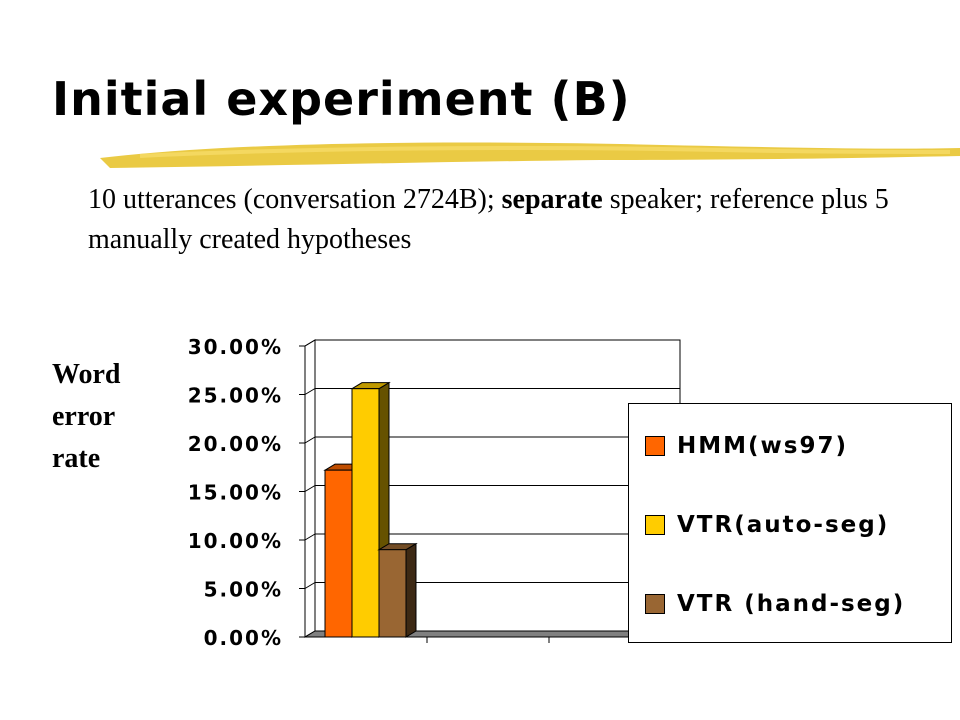  Describe the element at coordinates (655, 525) in the screenshot. I see `legend-swatch-vtr-auto` at that location.